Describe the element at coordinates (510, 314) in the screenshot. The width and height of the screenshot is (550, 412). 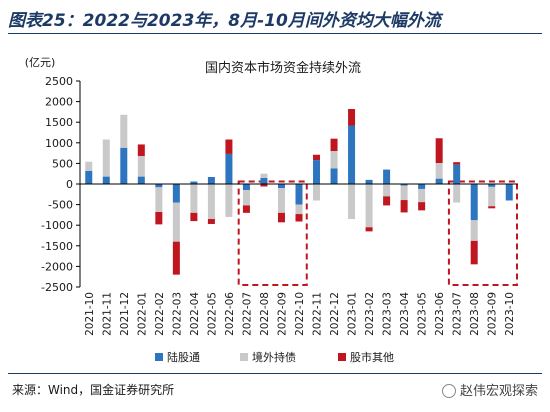
I see `x-tick-label: 2023-10` at that location.